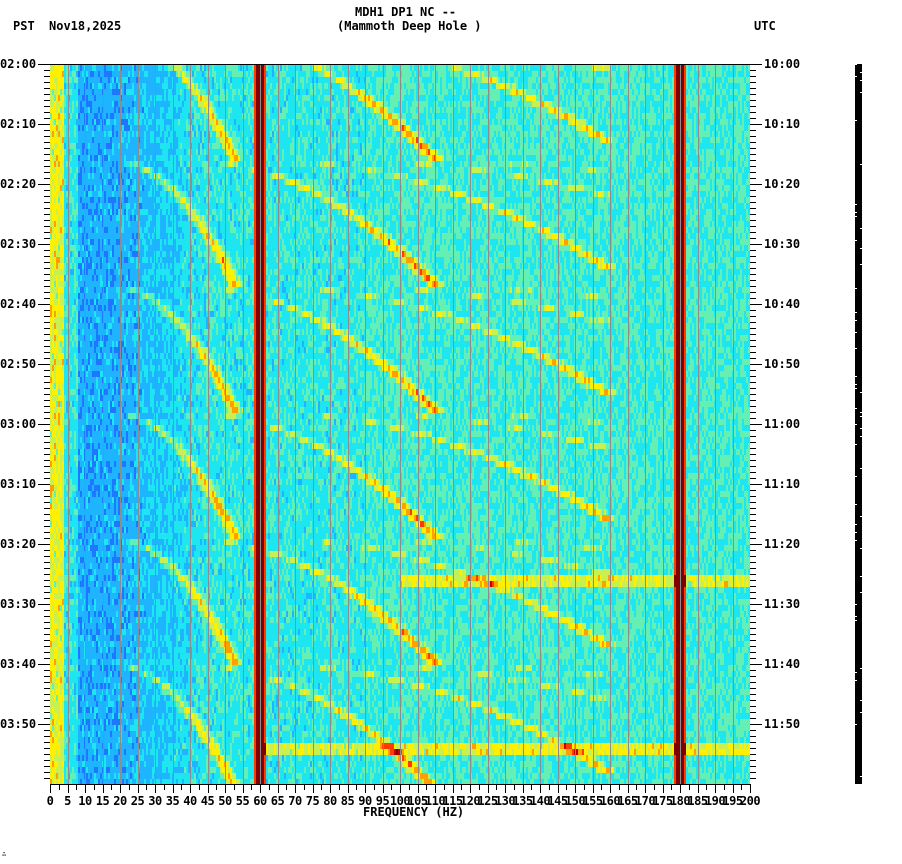 The image size is (902, 864). What do you see at coordinates (697, 801) in the screenshot?
I see `x-tick-label: 185` at bounding box center [697, 801].